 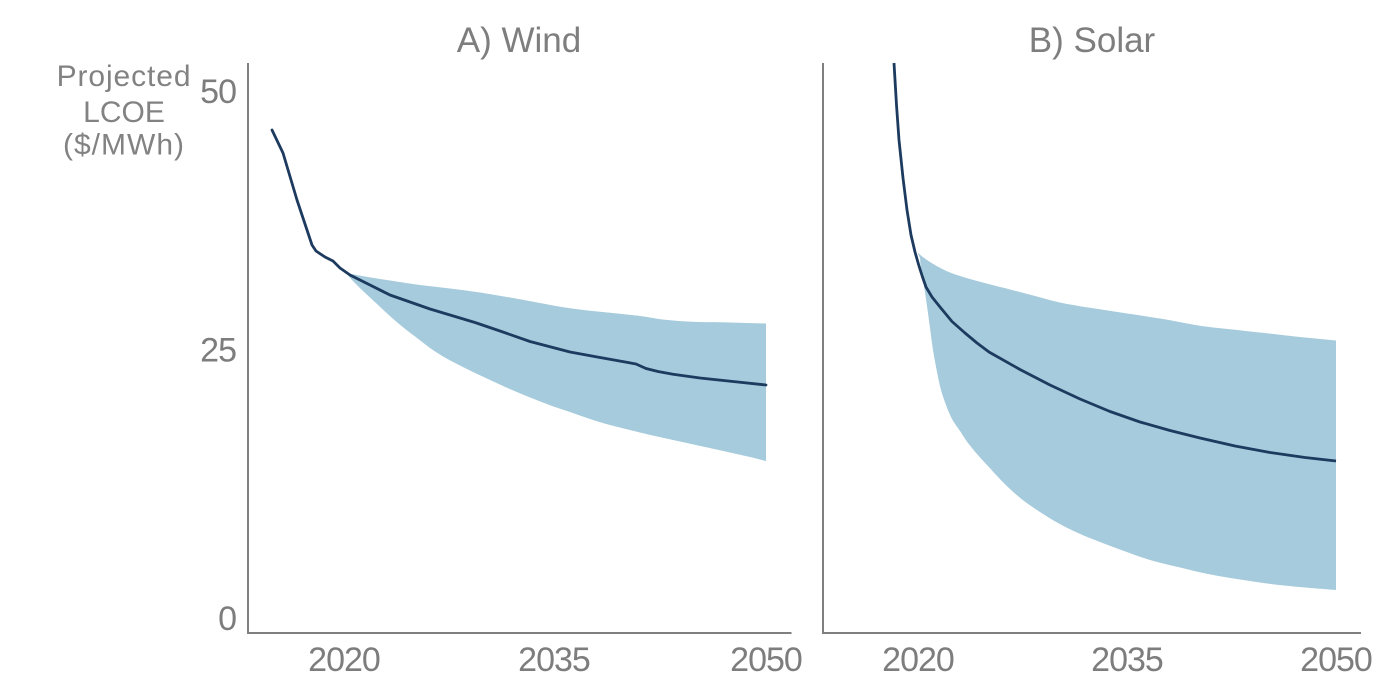 I want to click on svg-text: Projected, so click(x=124, y=76).